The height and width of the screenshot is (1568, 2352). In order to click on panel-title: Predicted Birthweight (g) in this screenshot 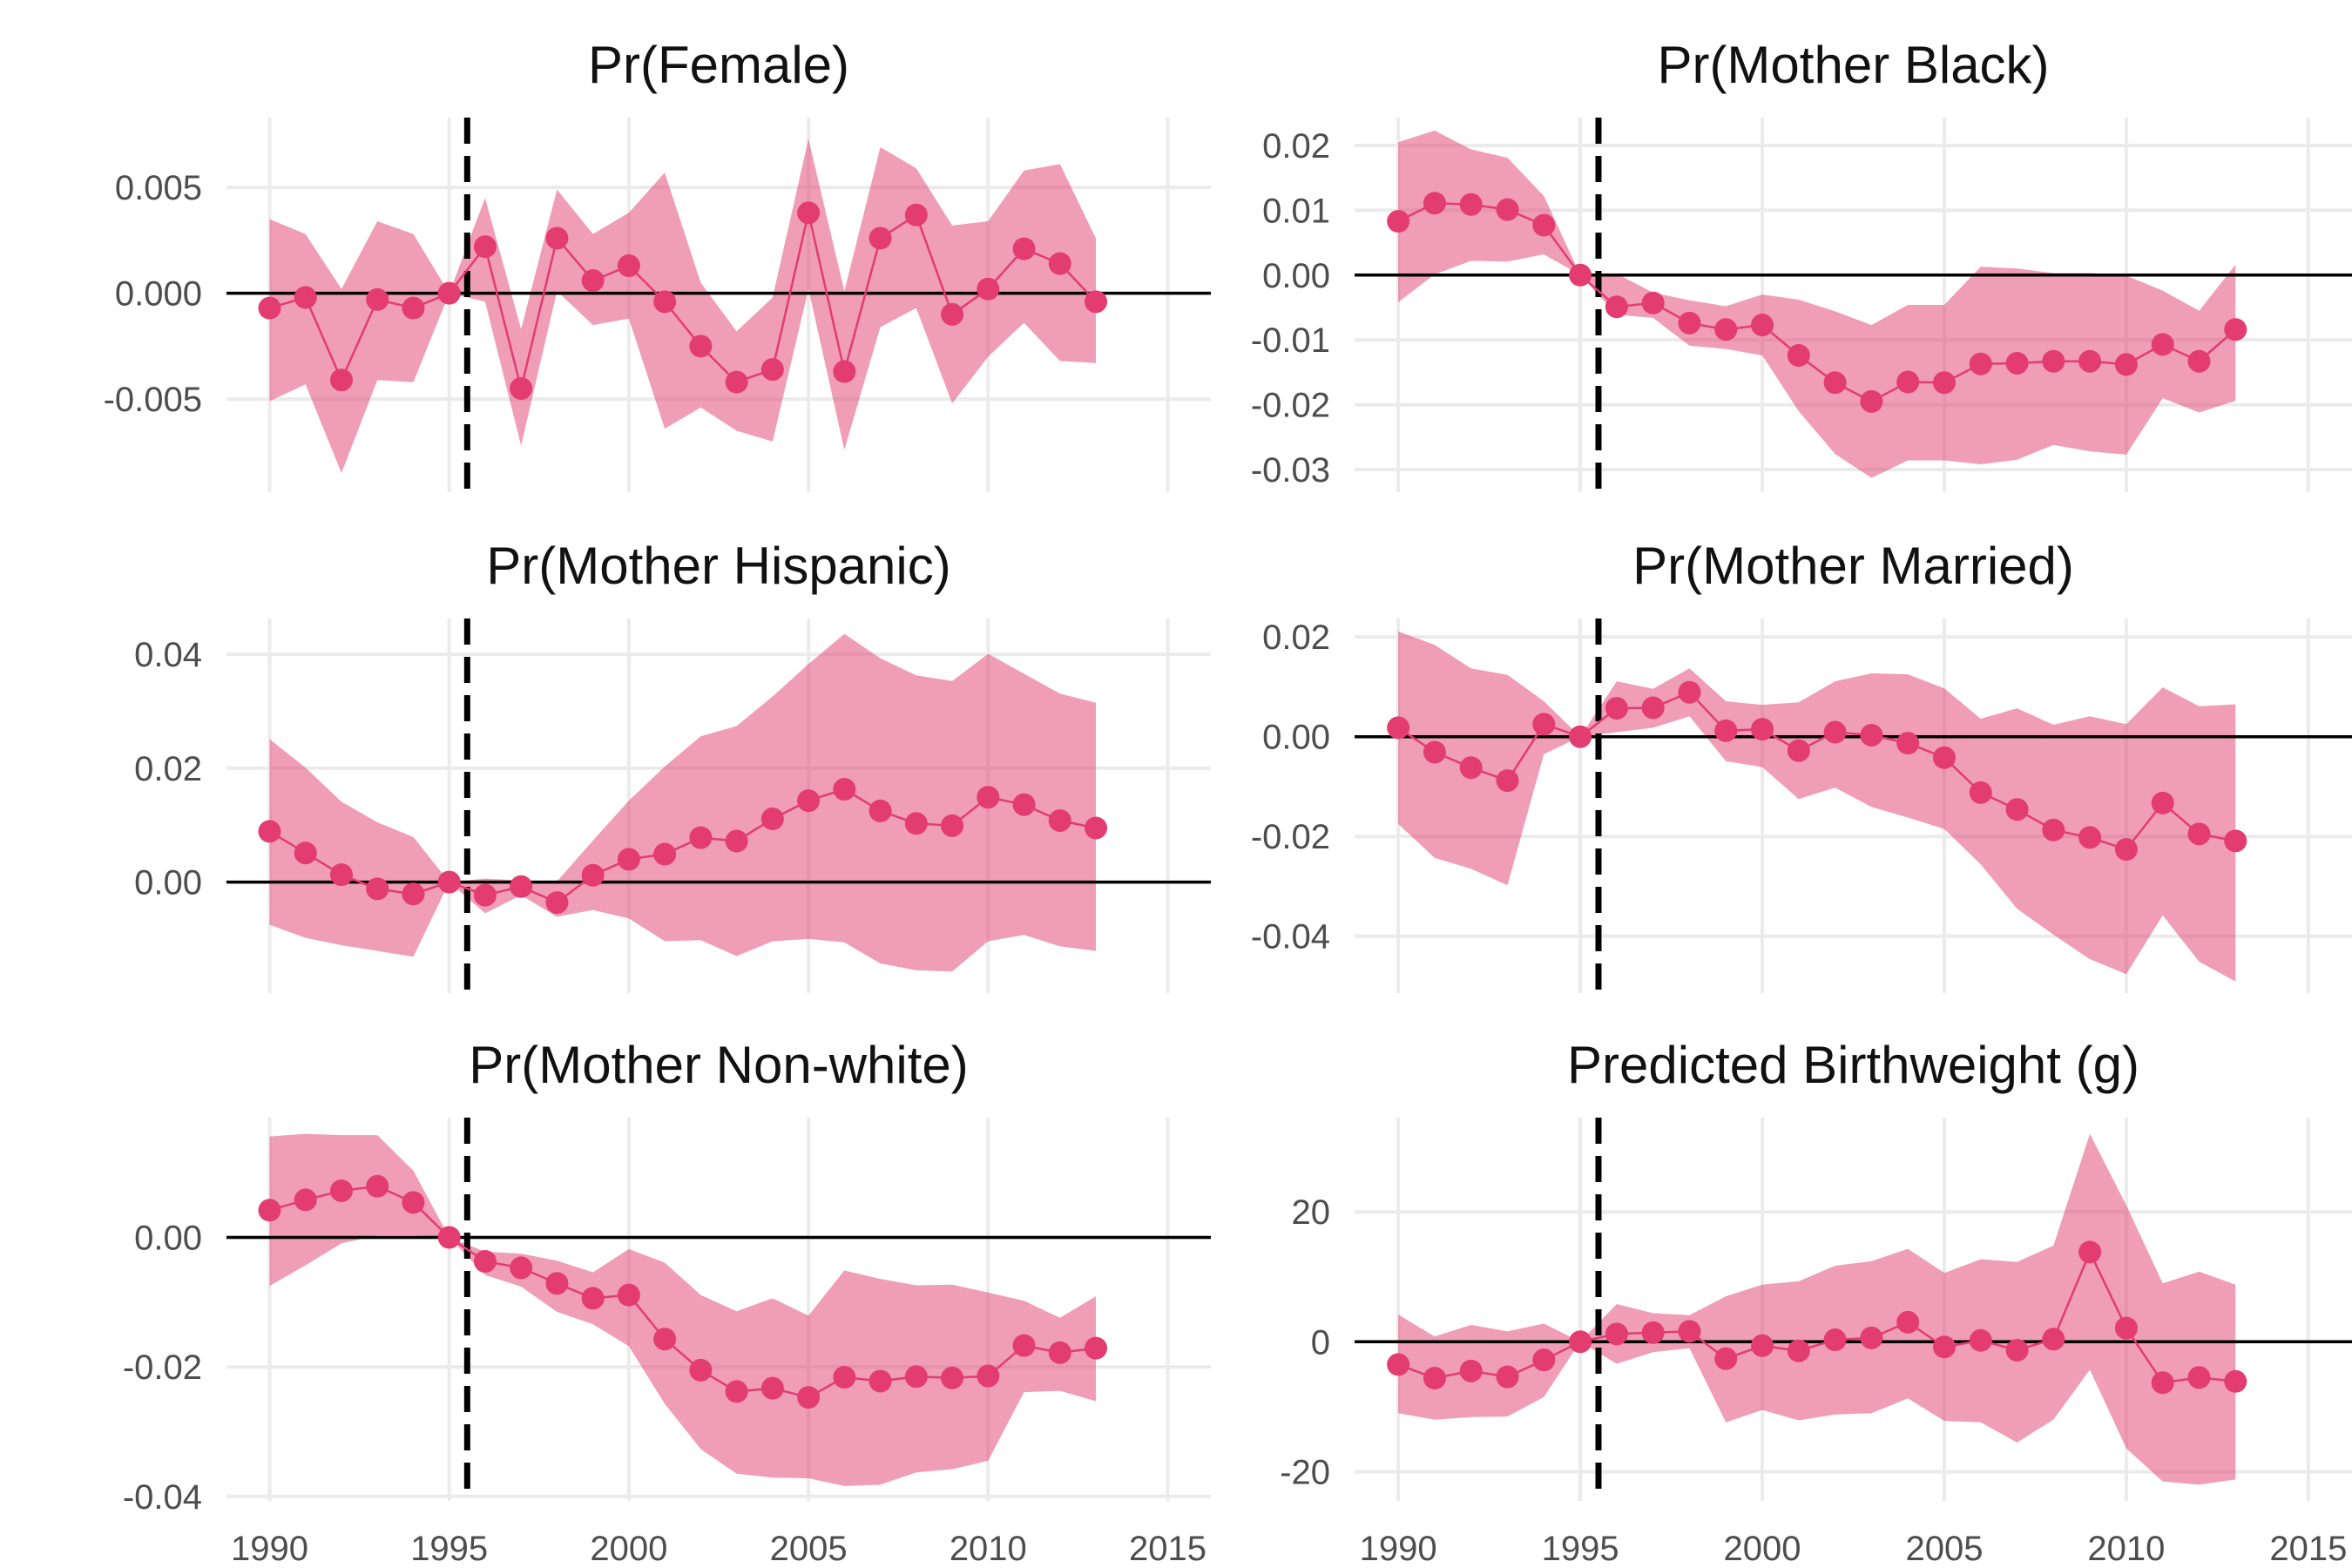, I will do `click(1853, 1065)`.